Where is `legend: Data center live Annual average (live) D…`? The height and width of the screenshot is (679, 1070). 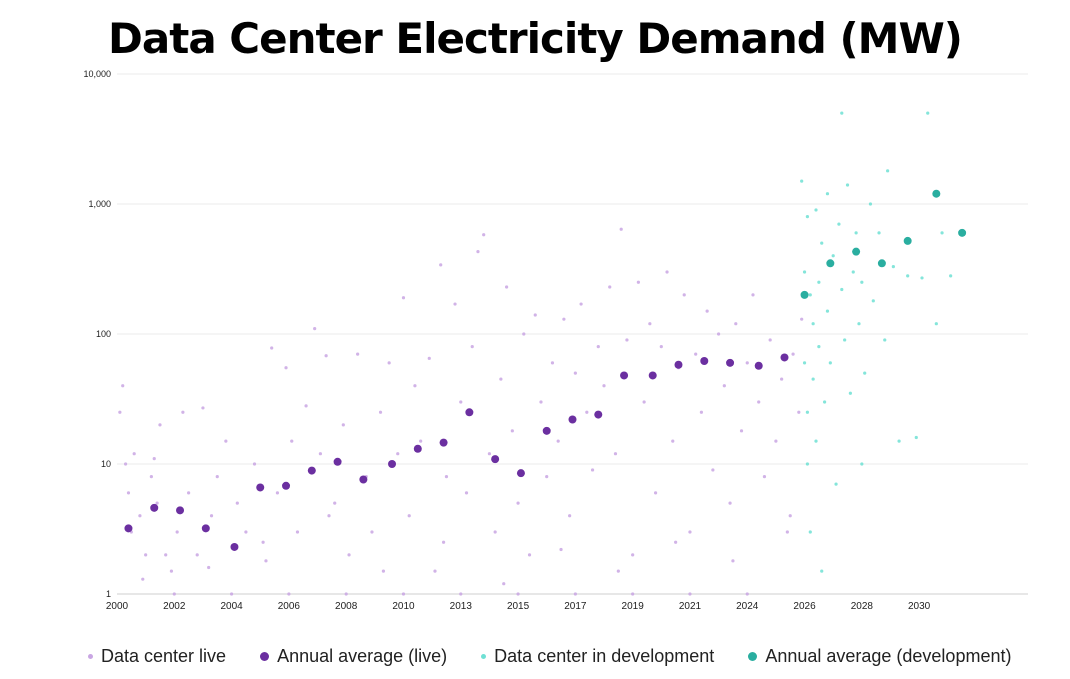 legend: Data center live Annual average (live) D… is located at coordinates (549, 656).